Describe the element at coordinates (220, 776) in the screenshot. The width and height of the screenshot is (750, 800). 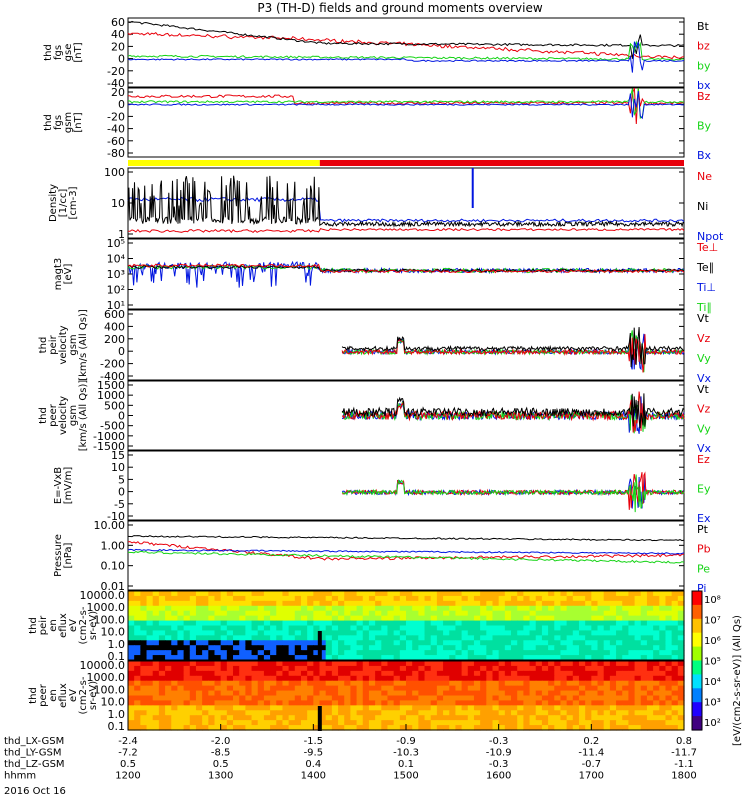
I see `x-row-value: 1300` at that location.